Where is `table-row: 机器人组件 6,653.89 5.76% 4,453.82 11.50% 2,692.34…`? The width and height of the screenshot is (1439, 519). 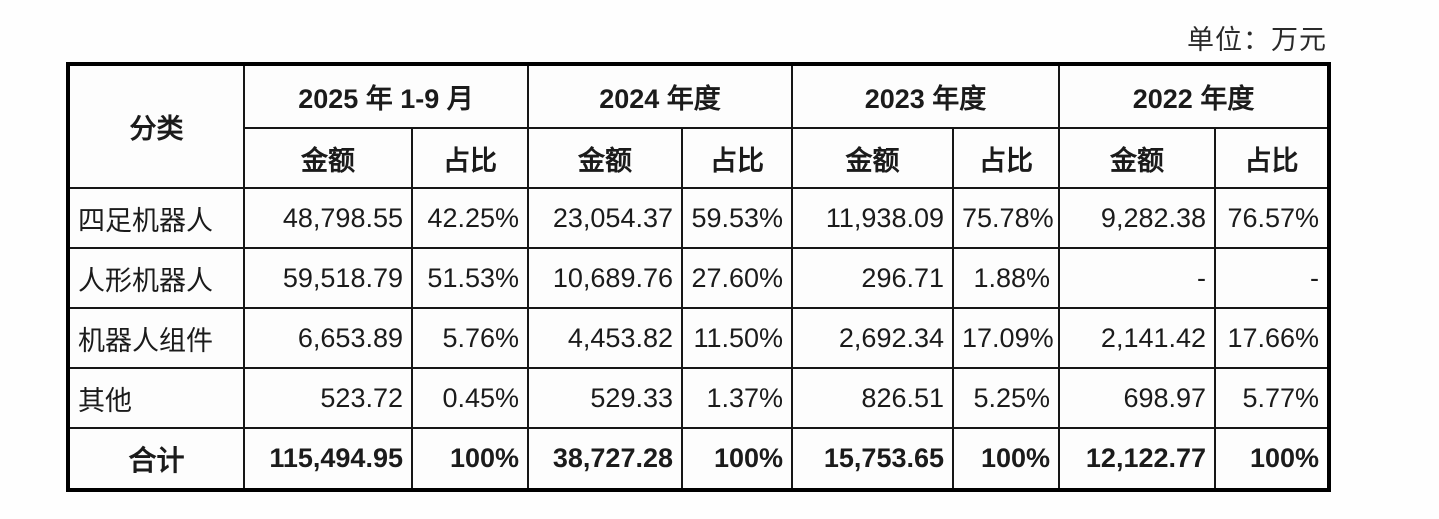
table-row: 机器人组件 6,653.89 5.76% 4,453.82 11.50% 2,692.34… is located at coordinates (699, 338).